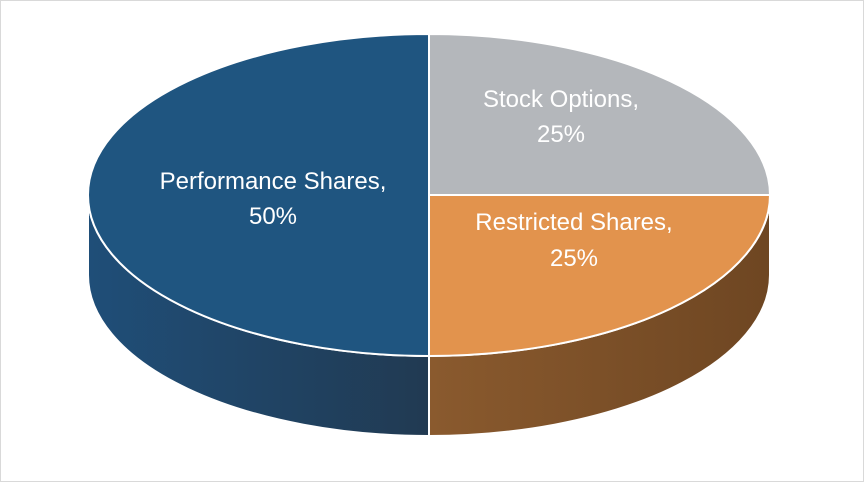  I want to click on data-label-performance-shares: Performance Shares, 50%, so click(273, 199).